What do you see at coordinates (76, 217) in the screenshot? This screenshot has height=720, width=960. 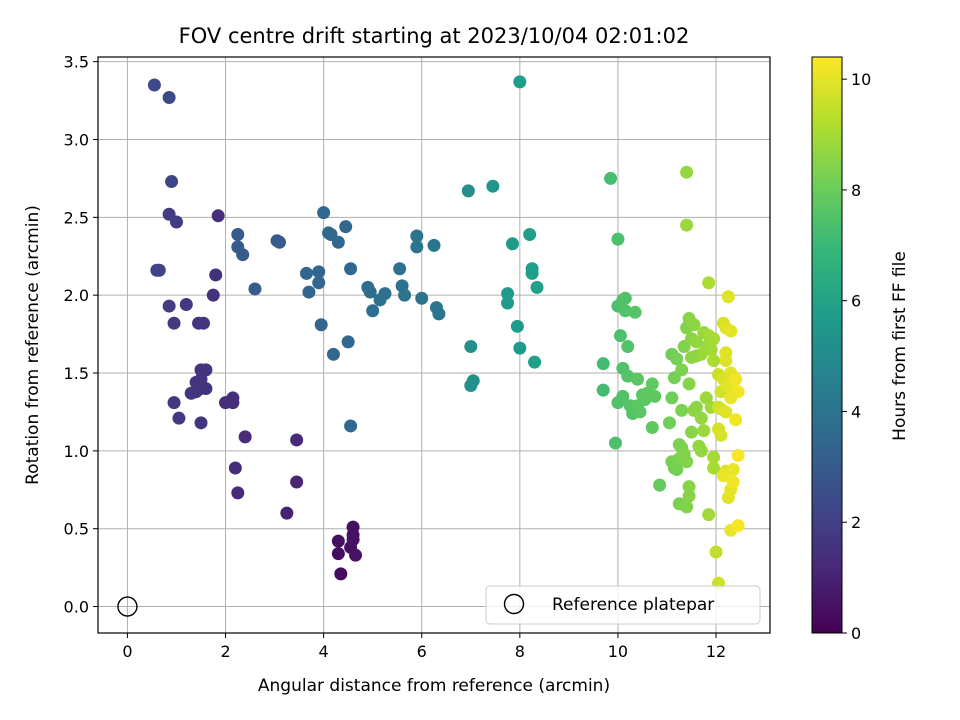 I see `y-tick-label: 2.5` at bounding box center [76, 217].